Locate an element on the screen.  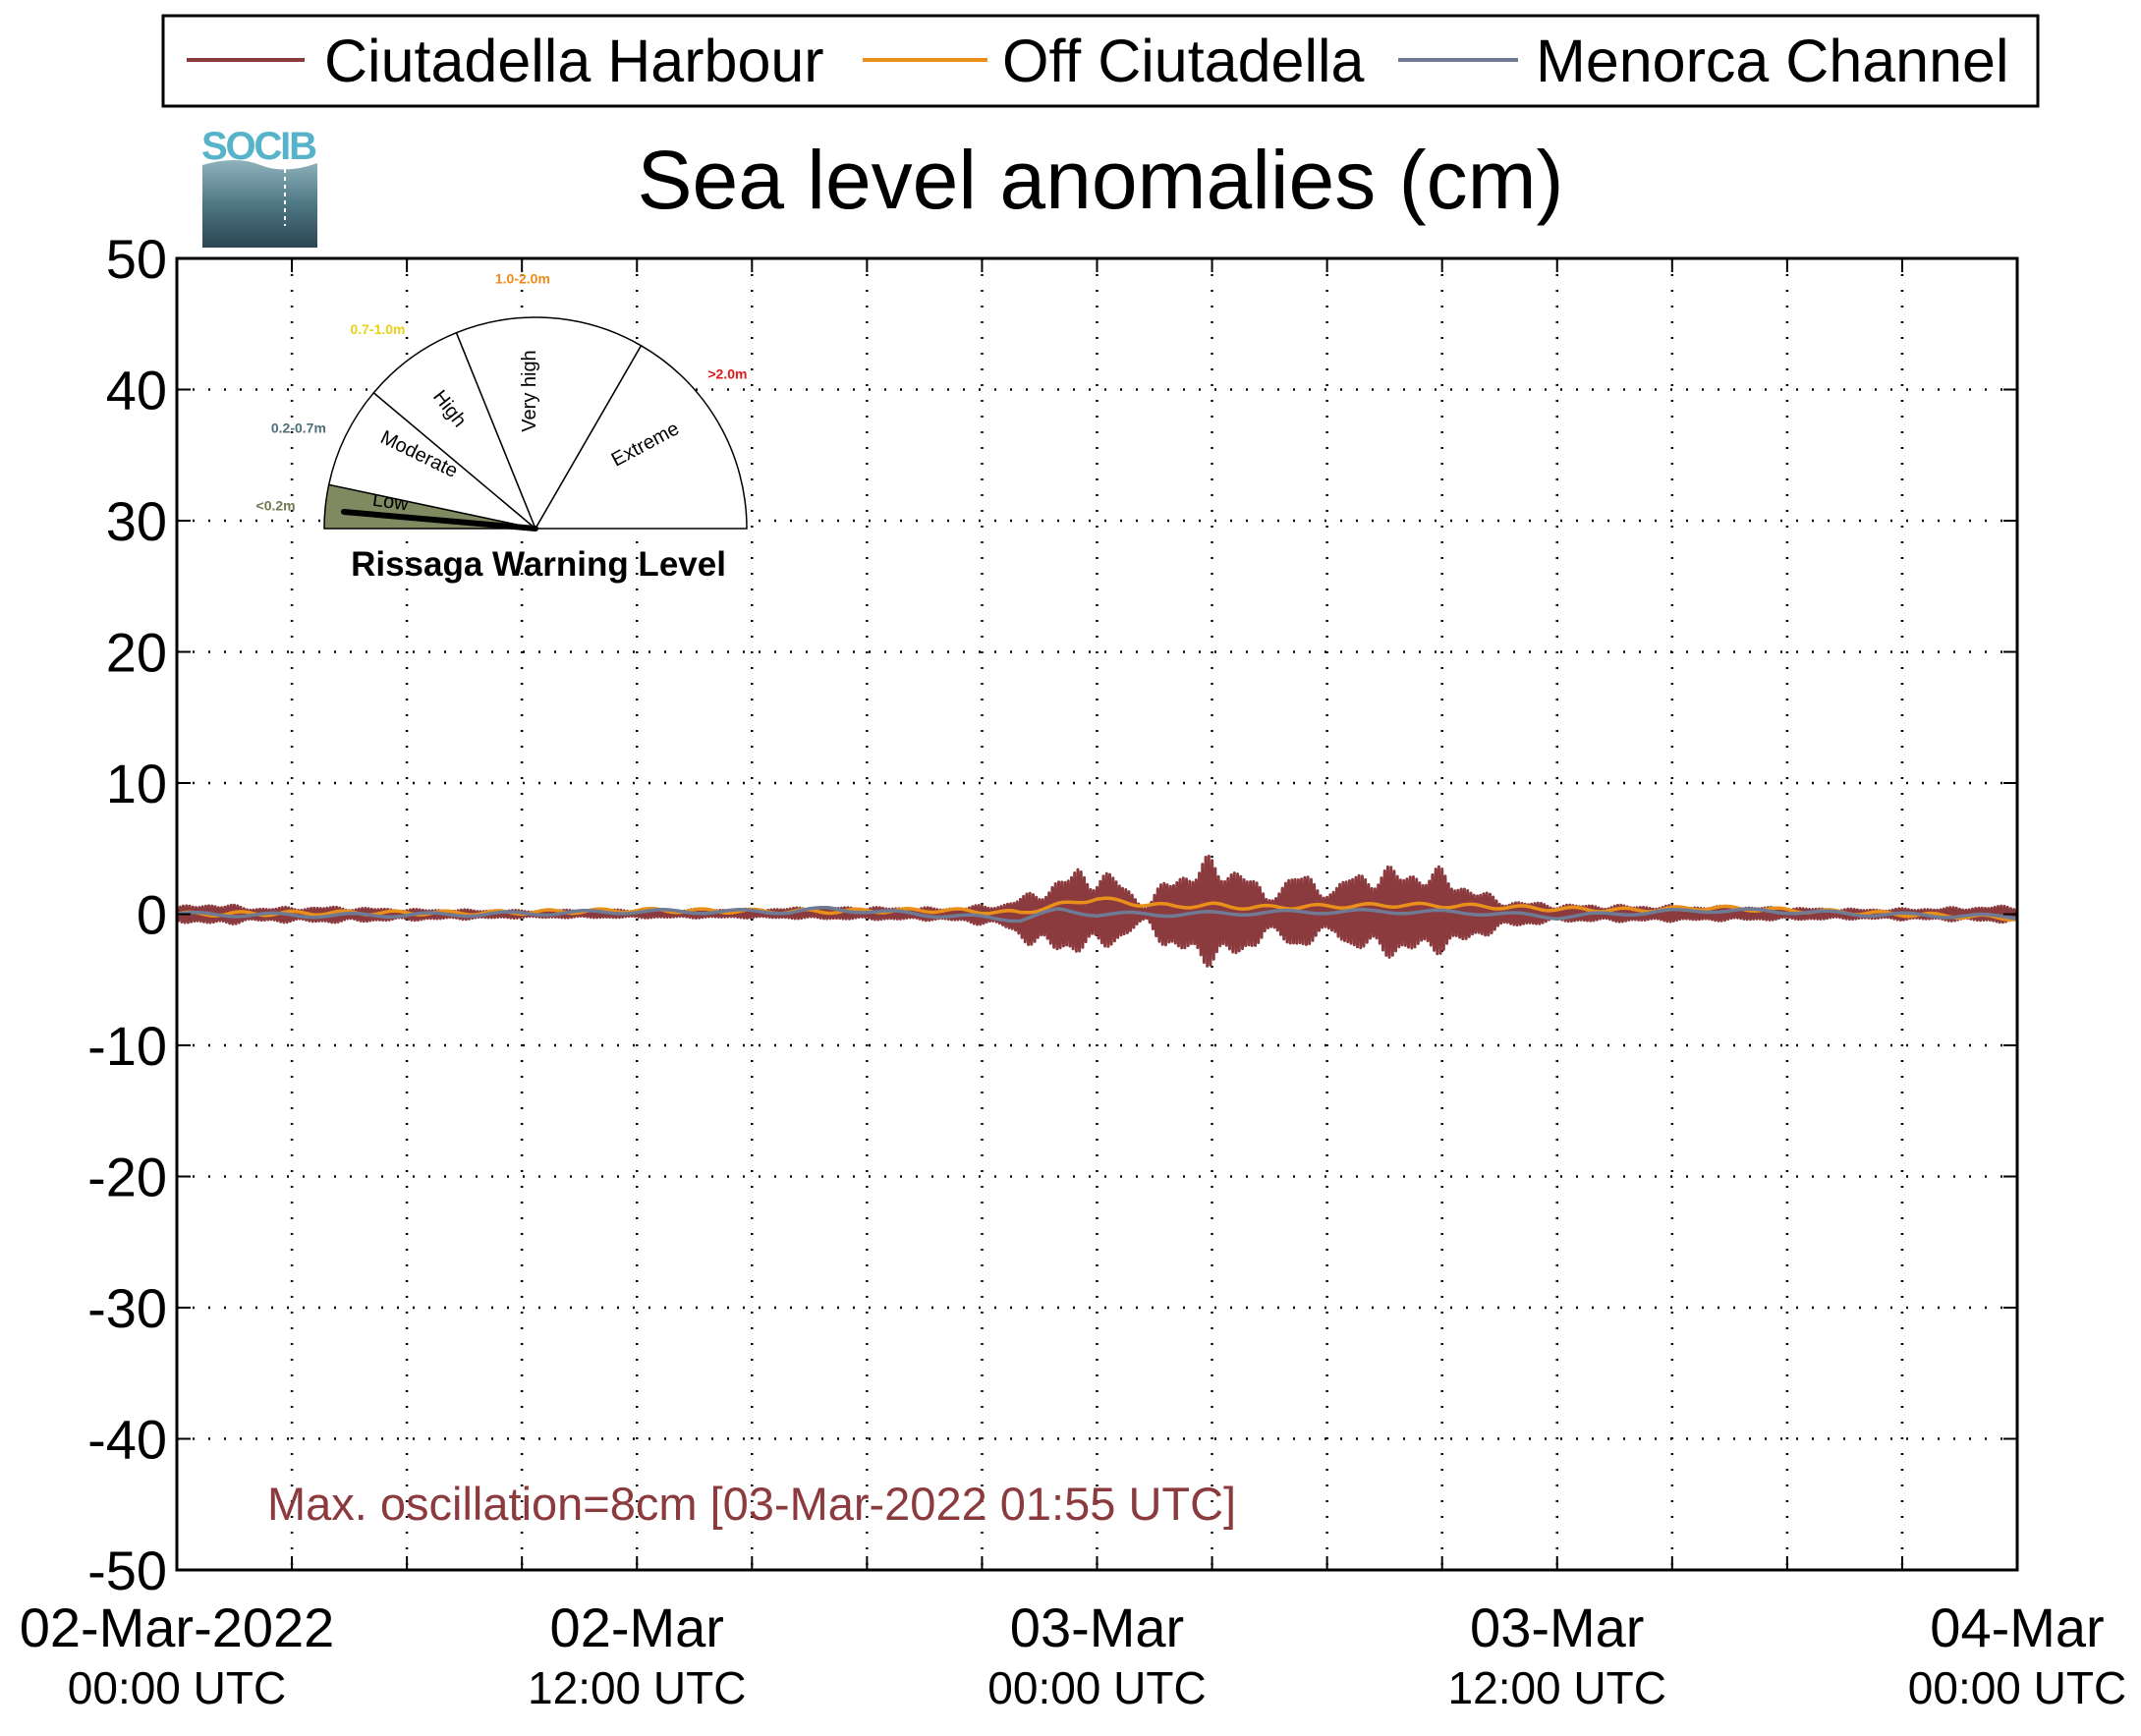
legend-label-menorca-channel: Menorca Channel is located at coordinates (1772, 61).